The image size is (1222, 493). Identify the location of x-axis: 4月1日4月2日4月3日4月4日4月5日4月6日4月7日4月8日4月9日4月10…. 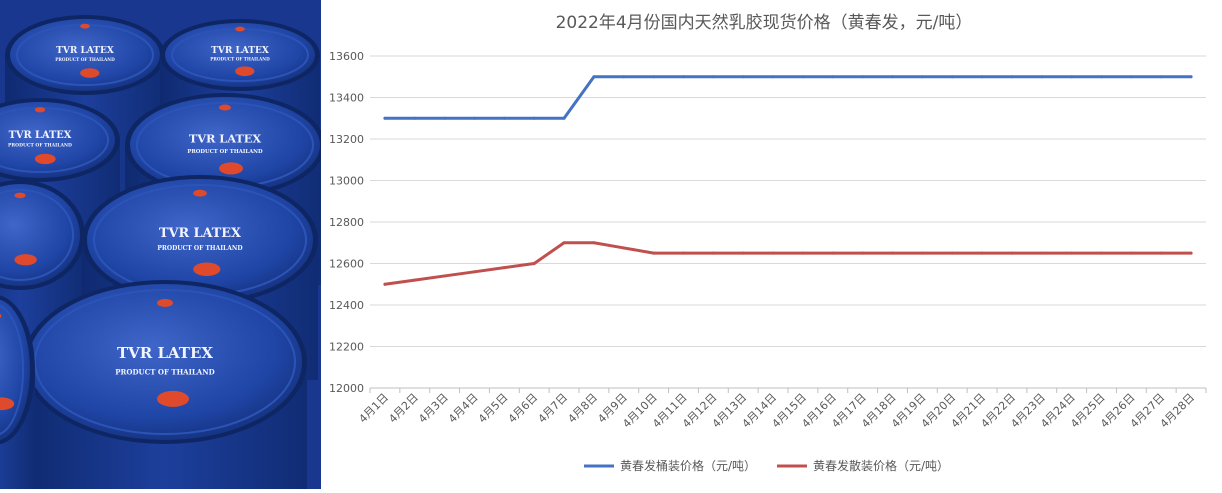
(781, 409).